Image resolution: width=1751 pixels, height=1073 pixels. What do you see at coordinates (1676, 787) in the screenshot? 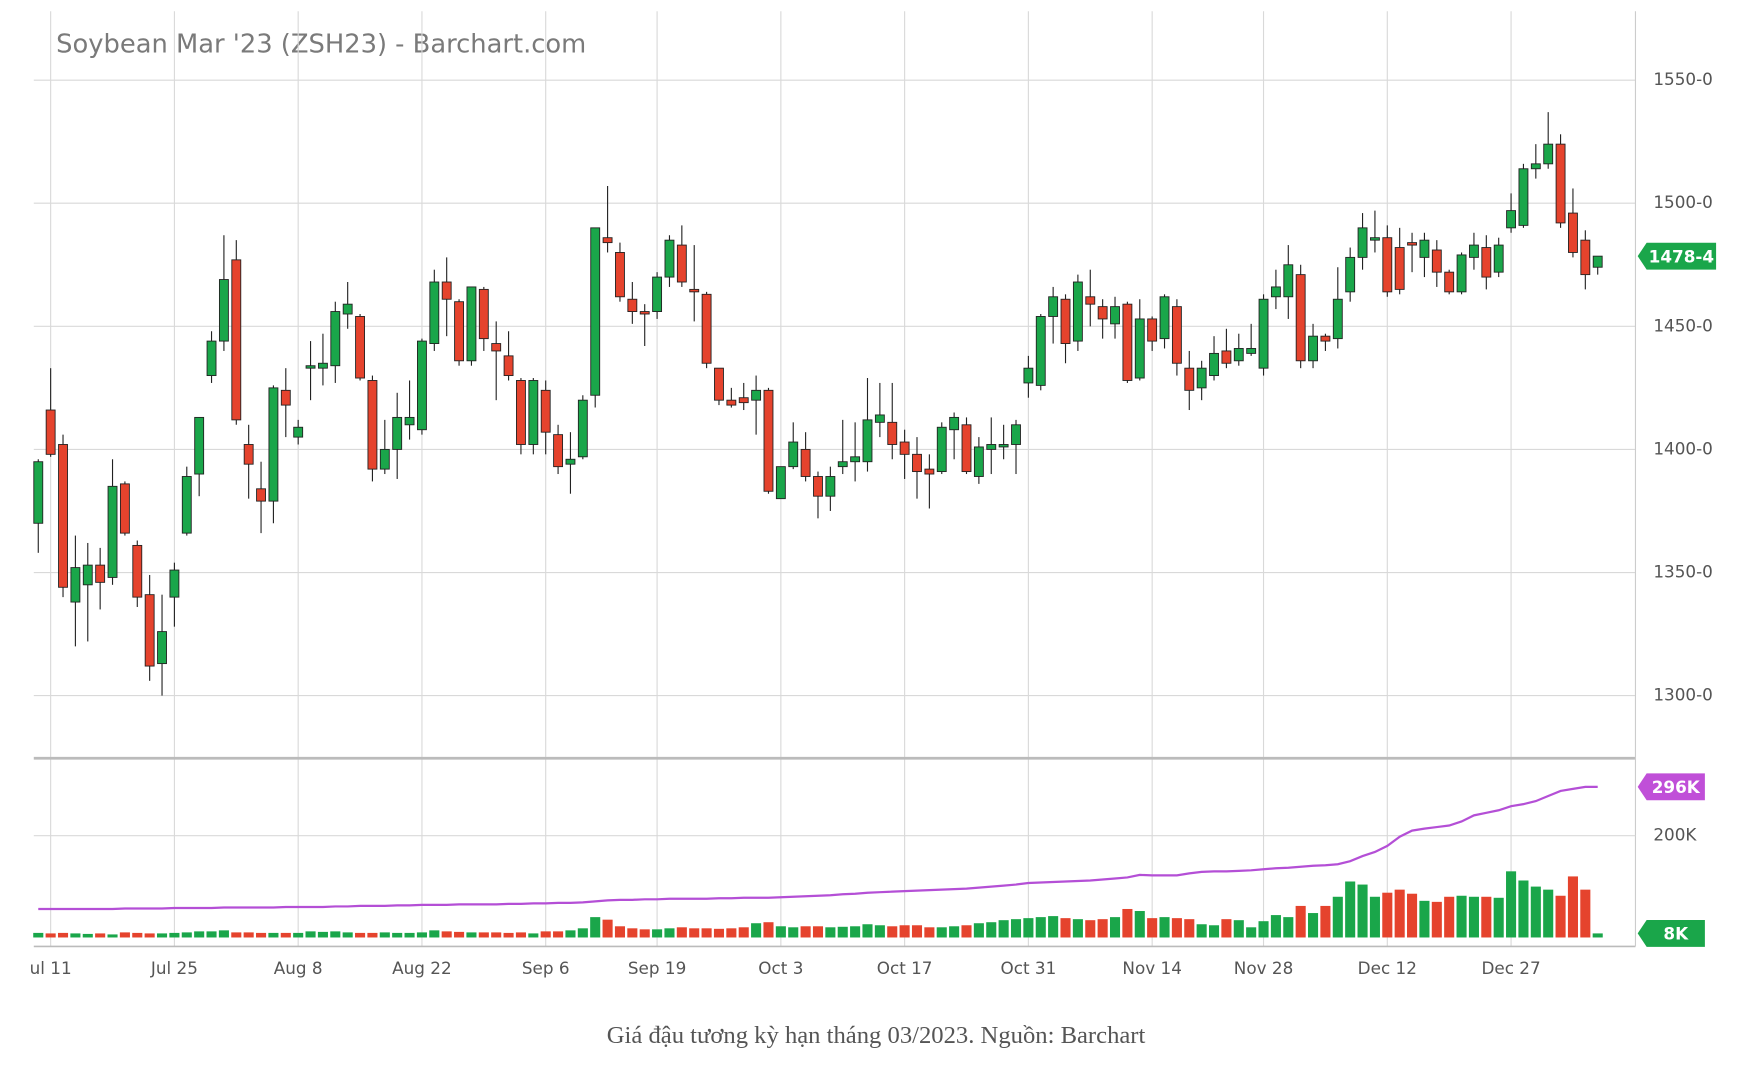
I see `value-tag-label: 296K` at bounding box center [1676, 787].